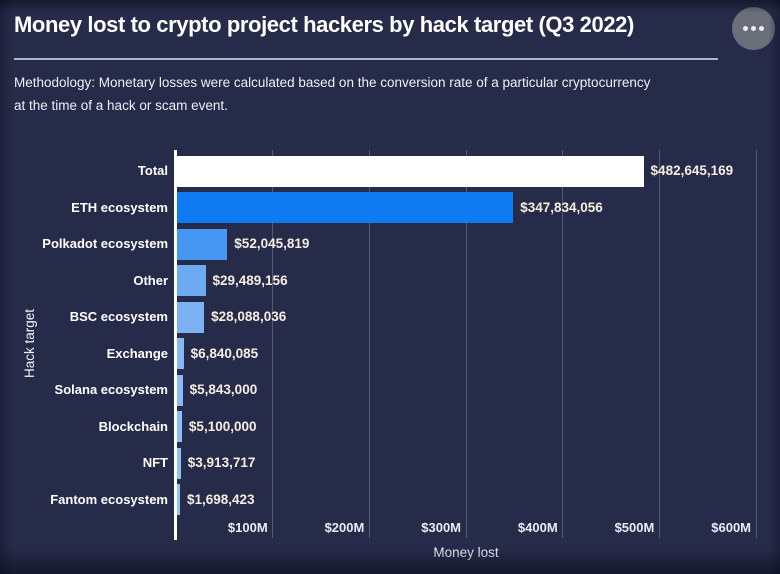 Image resolution: width=780 pixels, height=574 pixels. What do you see at coordinates (121, 105) in the screenshot?
I see `methodology-line-2: at the time of a hack or scam event.` at bounding box center [121, 105].